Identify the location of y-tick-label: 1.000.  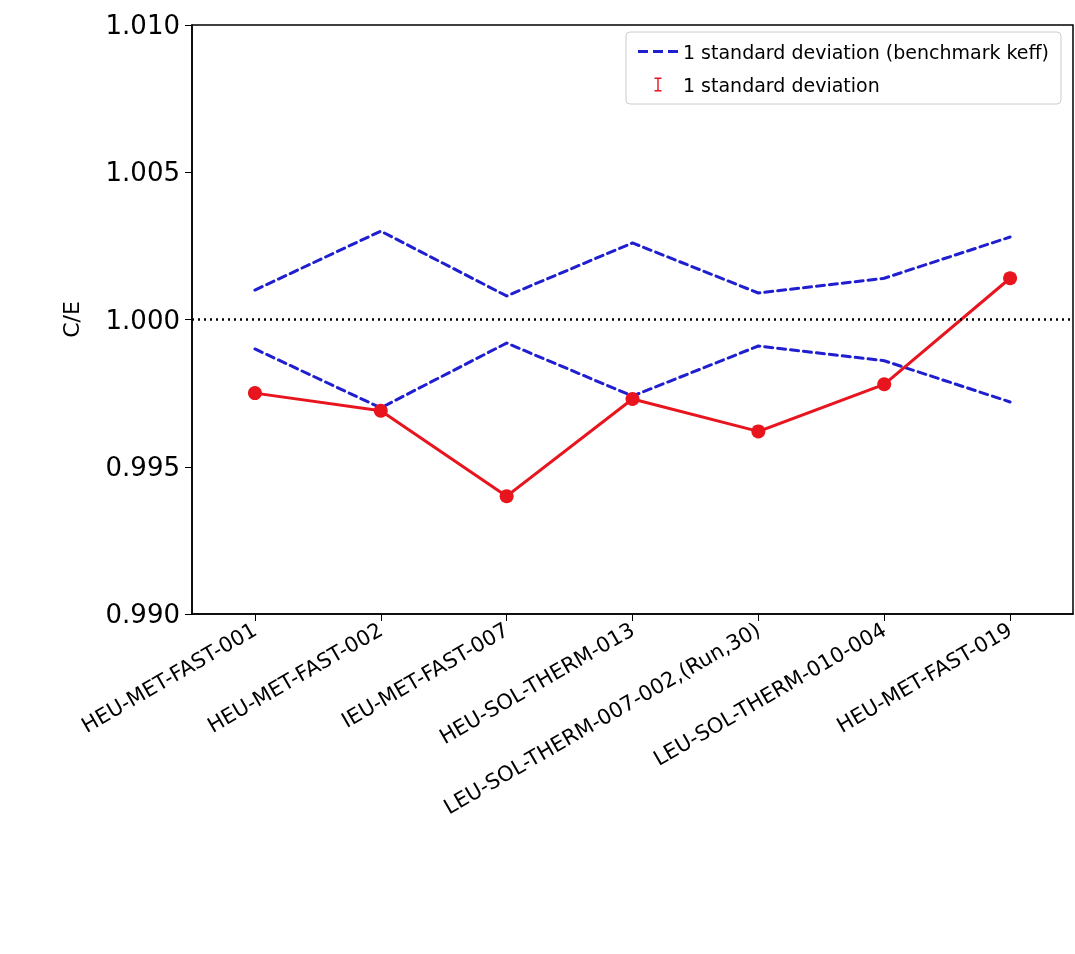
(142, 319).